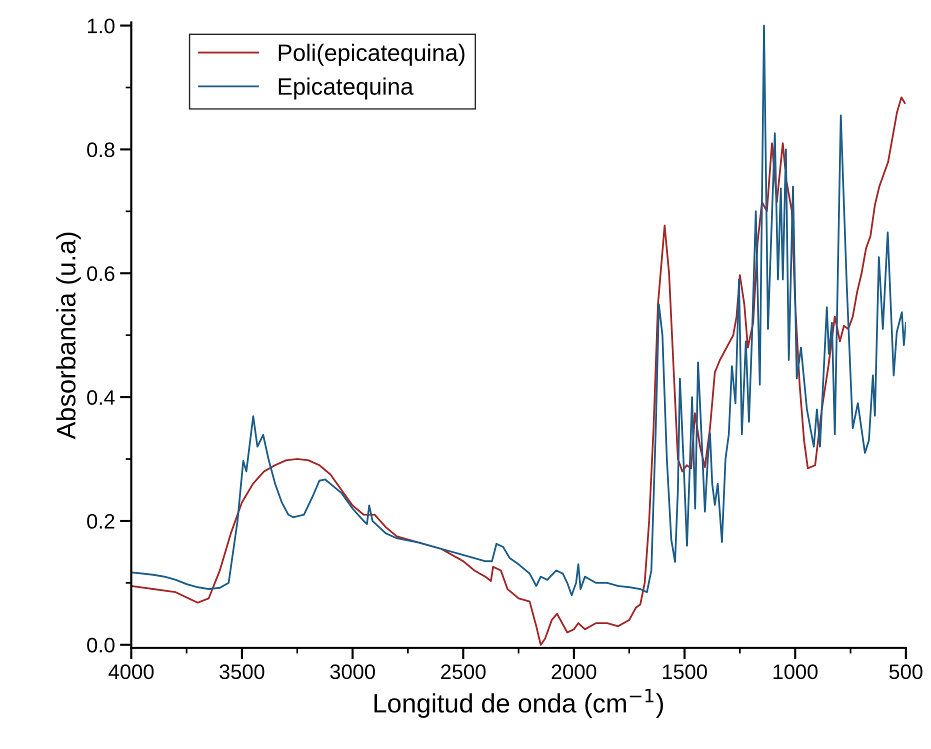  I want to click on x-tick-label: 3500, so click(242, 672).